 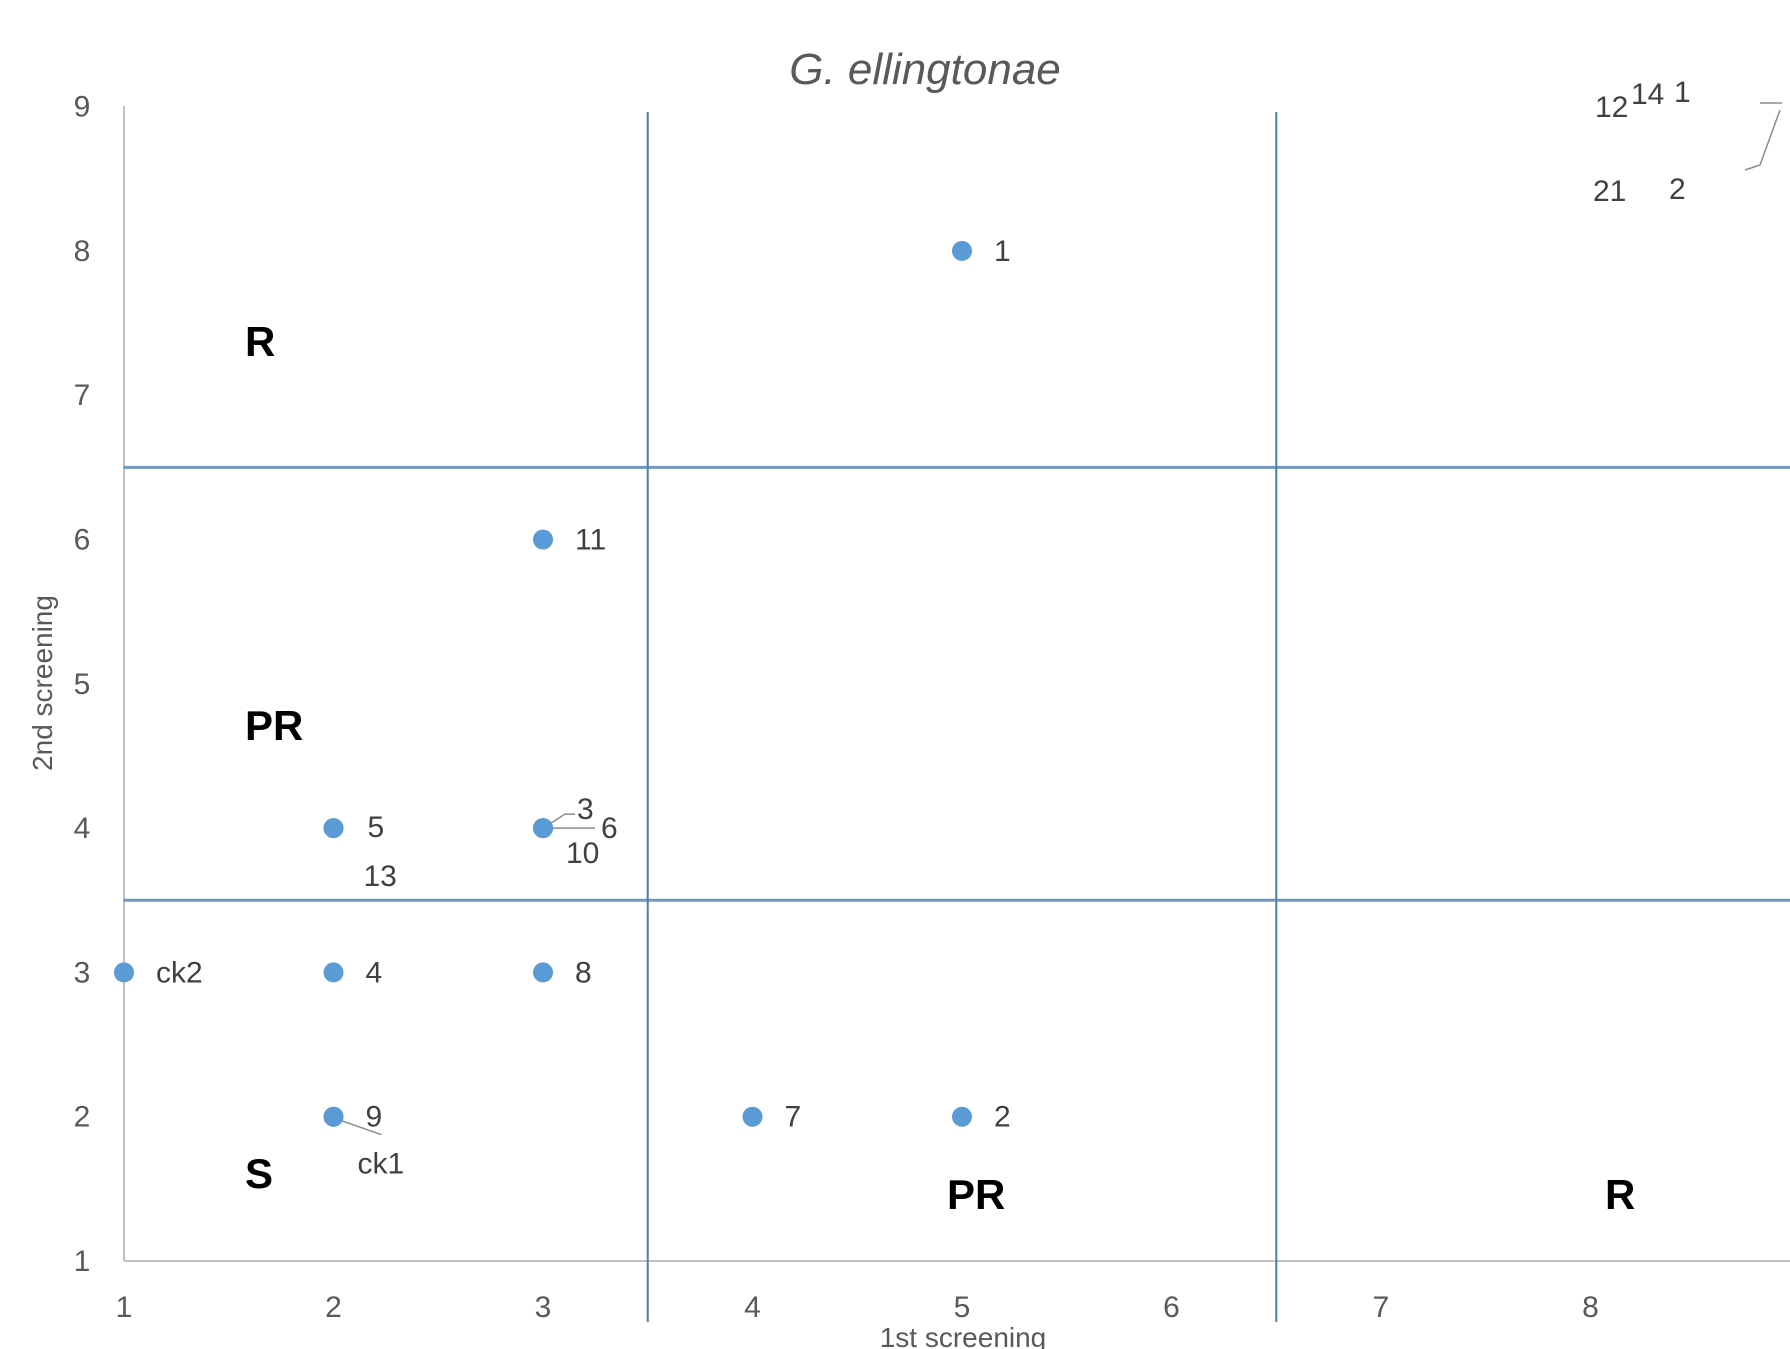 I want to click on x-tick-label: 1, so click(x=124, y=1307).